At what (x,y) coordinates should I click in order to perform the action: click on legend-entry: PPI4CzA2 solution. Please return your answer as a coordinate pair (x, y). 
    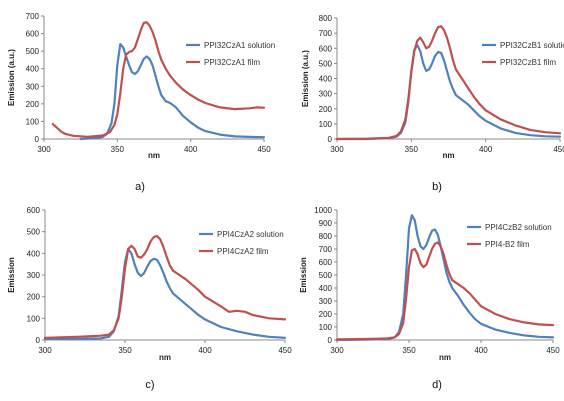
    Looking at the image, I should click on (250, 234).